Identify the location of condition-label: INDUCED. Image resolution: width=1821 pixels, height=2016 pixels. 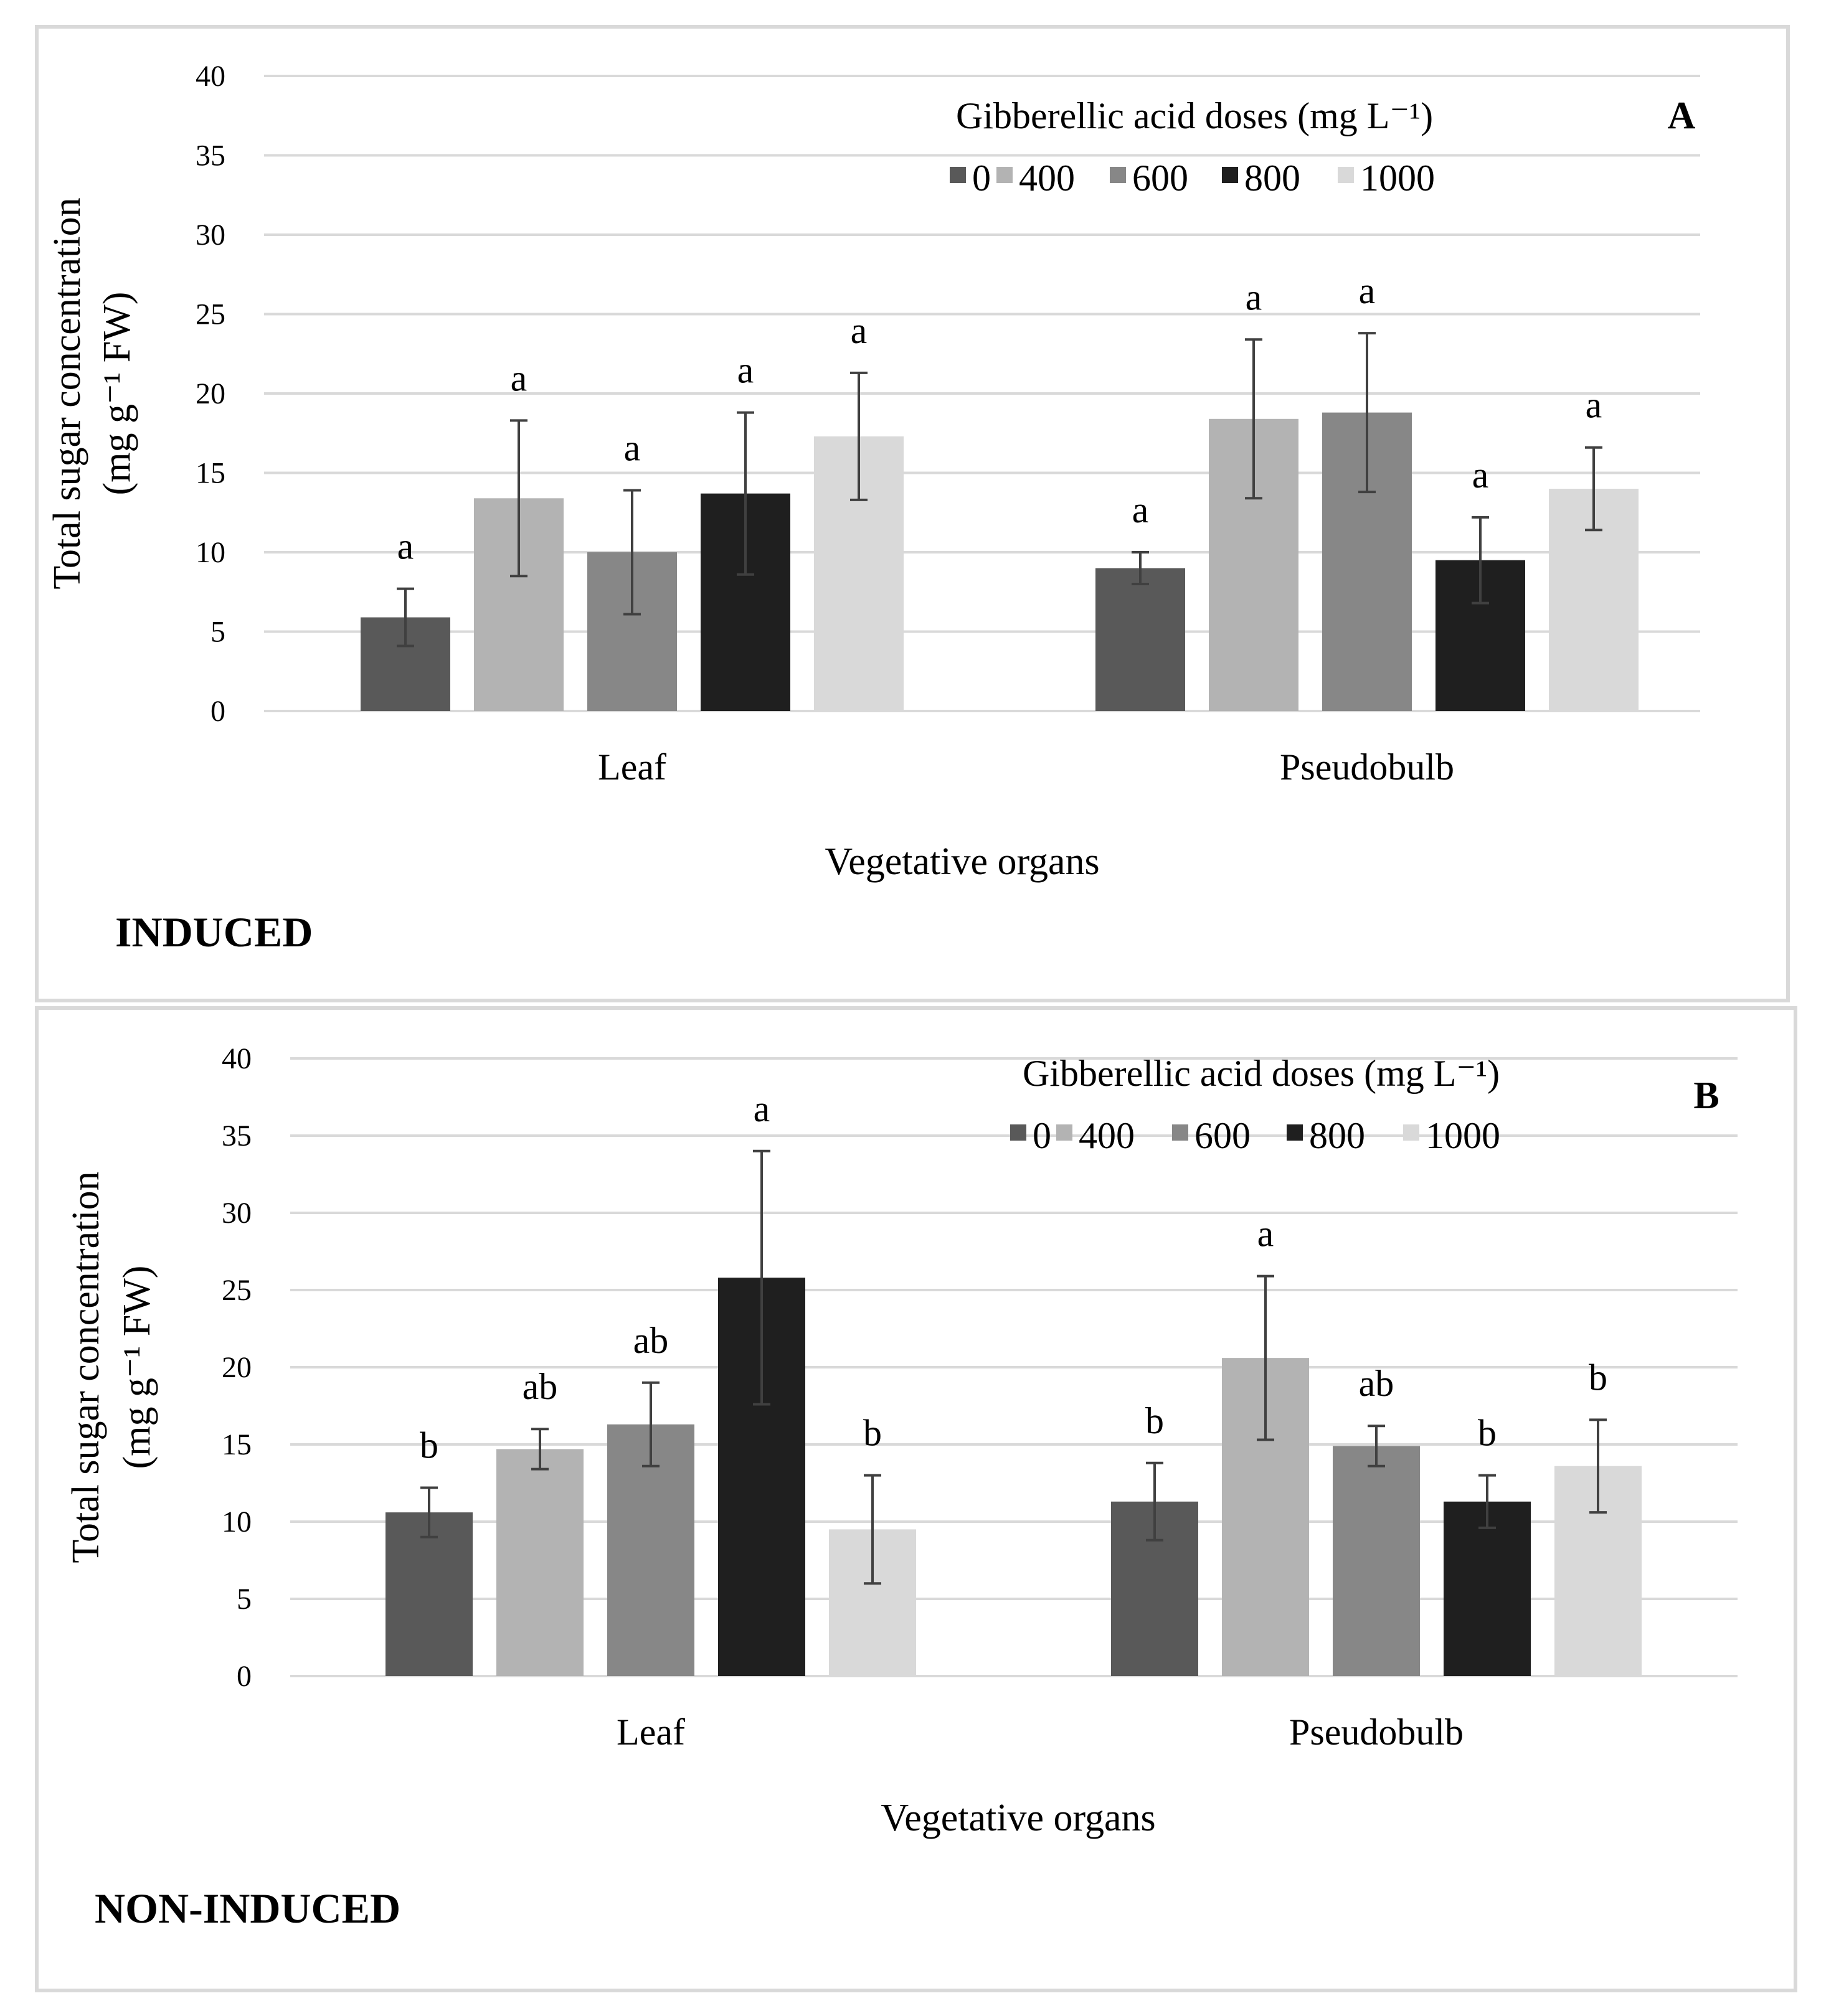
(214, 932).